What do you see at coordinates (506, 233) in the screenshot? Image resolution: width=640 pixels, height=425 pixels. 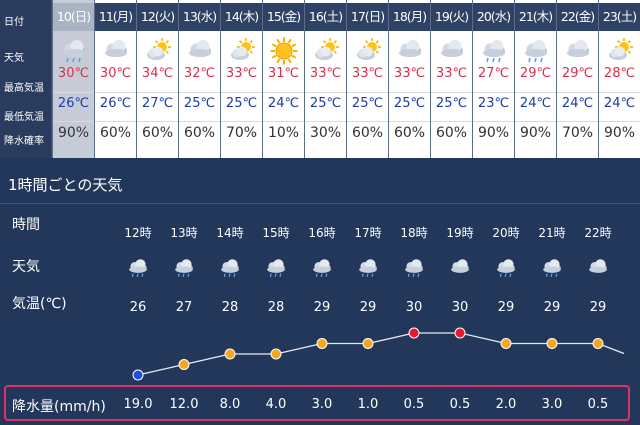 I see `hour-time: 20時` at bounding box center [506, 233].